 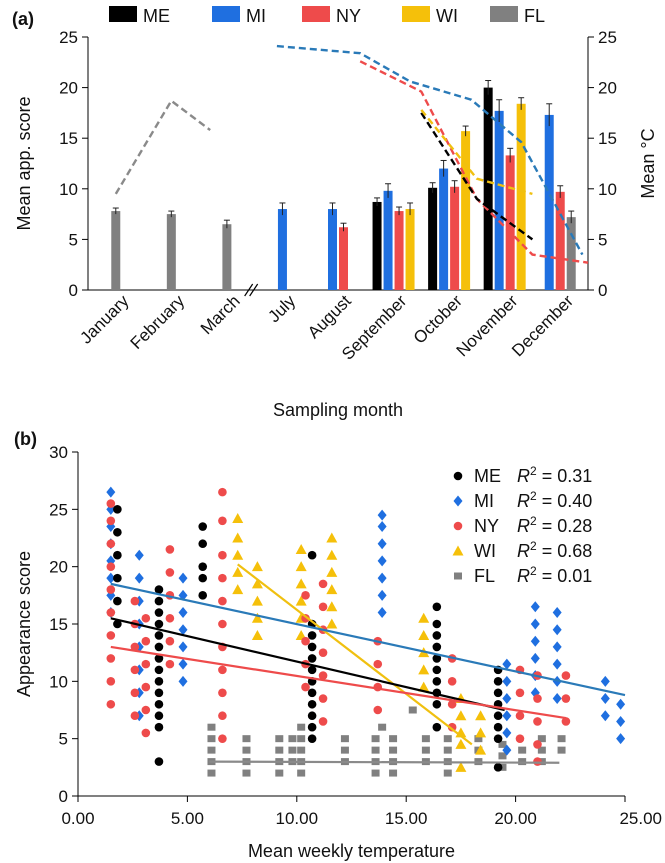 I want to click on panel-a-temp-line-fl, so click(x=162, y=147).